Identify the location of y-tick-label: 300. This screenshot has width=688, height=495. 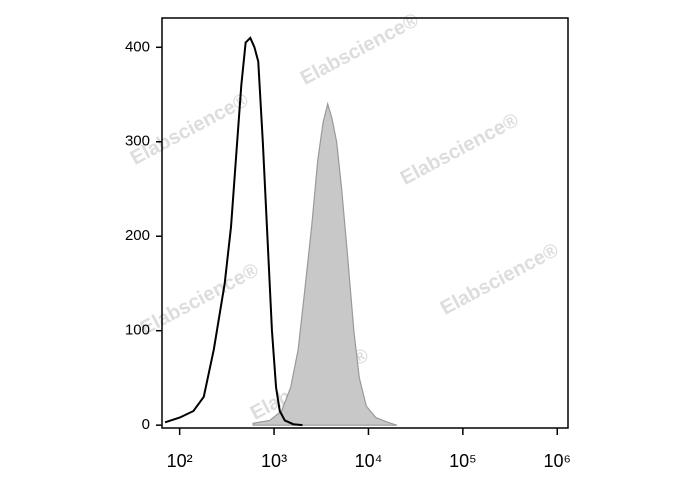
(137, 141).